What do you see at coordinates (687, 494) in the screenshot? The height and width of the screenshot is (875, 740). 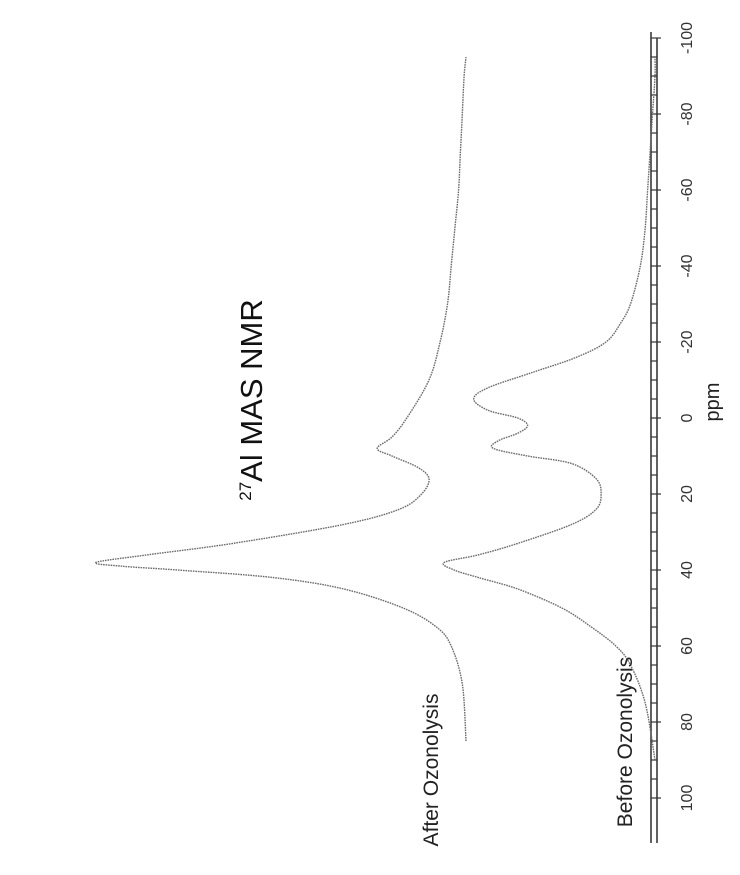 I see `x-axis-tick-label: 20` at bounding box center [687, 494].